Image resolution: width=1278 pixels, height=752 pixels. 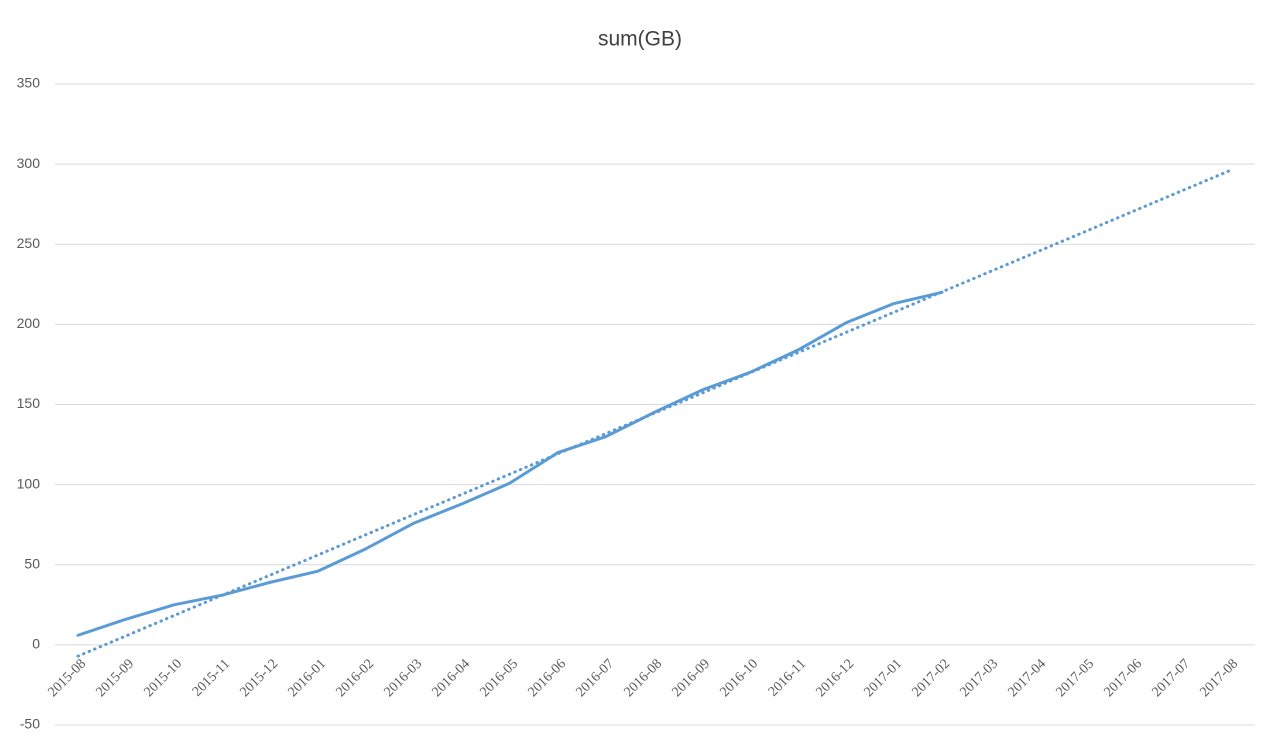 I want to click on y-tick-label: 350, so click(x=29, y=83).